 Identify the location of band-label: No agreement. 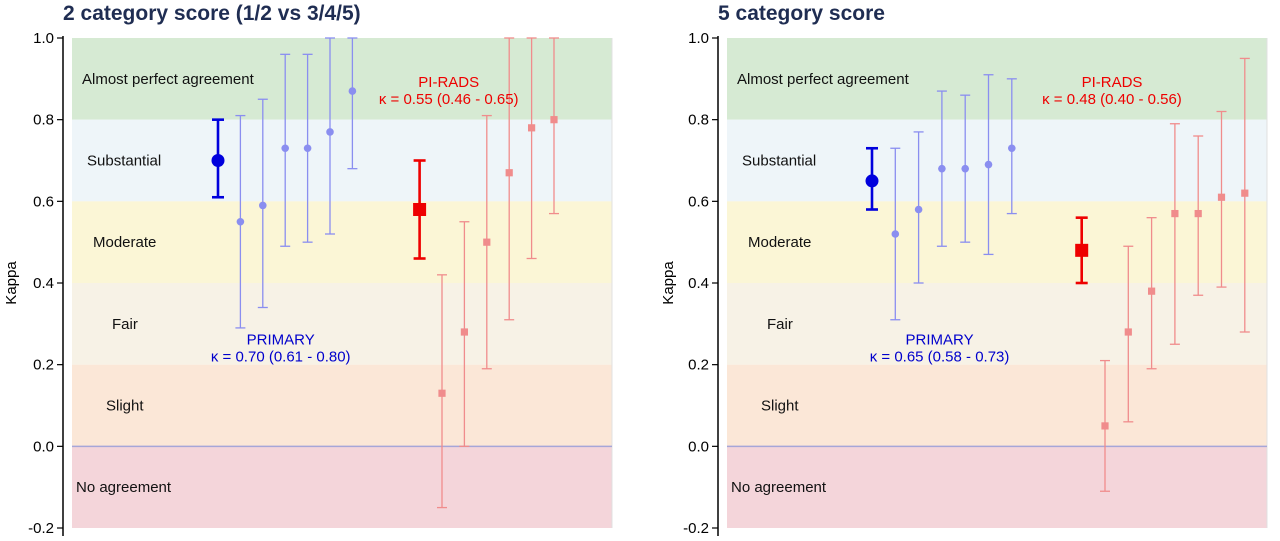
(779, 487).